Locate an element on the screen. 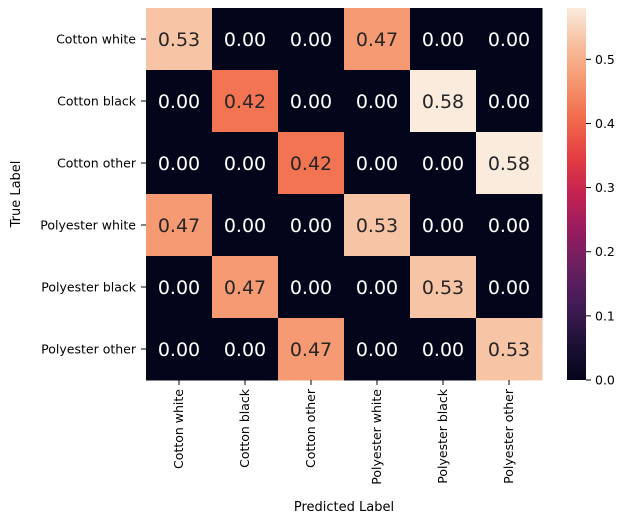  heatmap-cell-r1-c1 is located at coordinates (245, 101).